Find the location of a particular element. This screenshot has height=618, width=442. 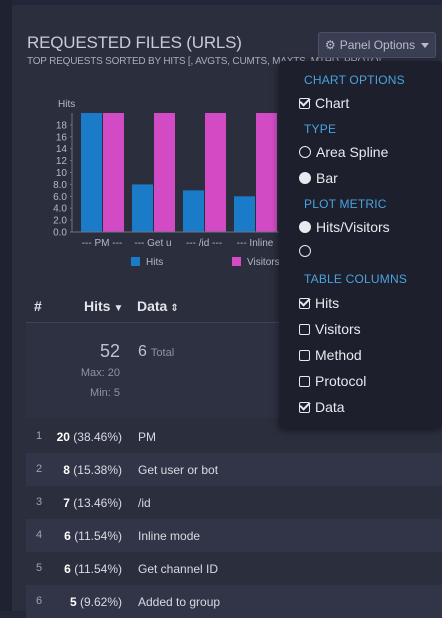

bar-label: Bar is located at coordinates (327, 178).